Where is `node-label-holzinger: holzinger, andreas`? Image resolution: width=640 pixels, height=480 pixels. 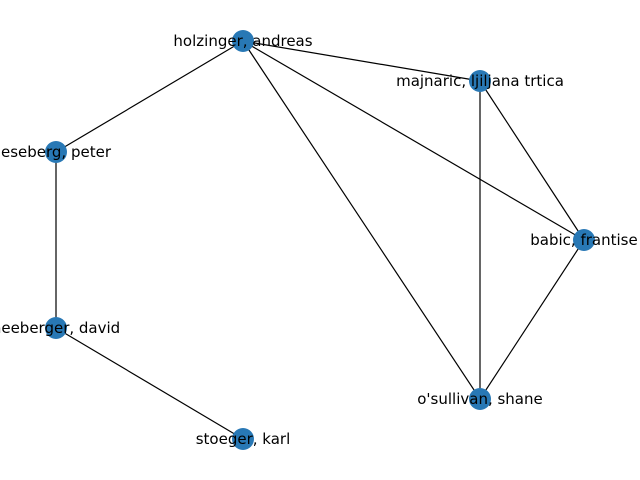 node-label-holzinger: holzinger, andreas is located at coordinates (242, 41).